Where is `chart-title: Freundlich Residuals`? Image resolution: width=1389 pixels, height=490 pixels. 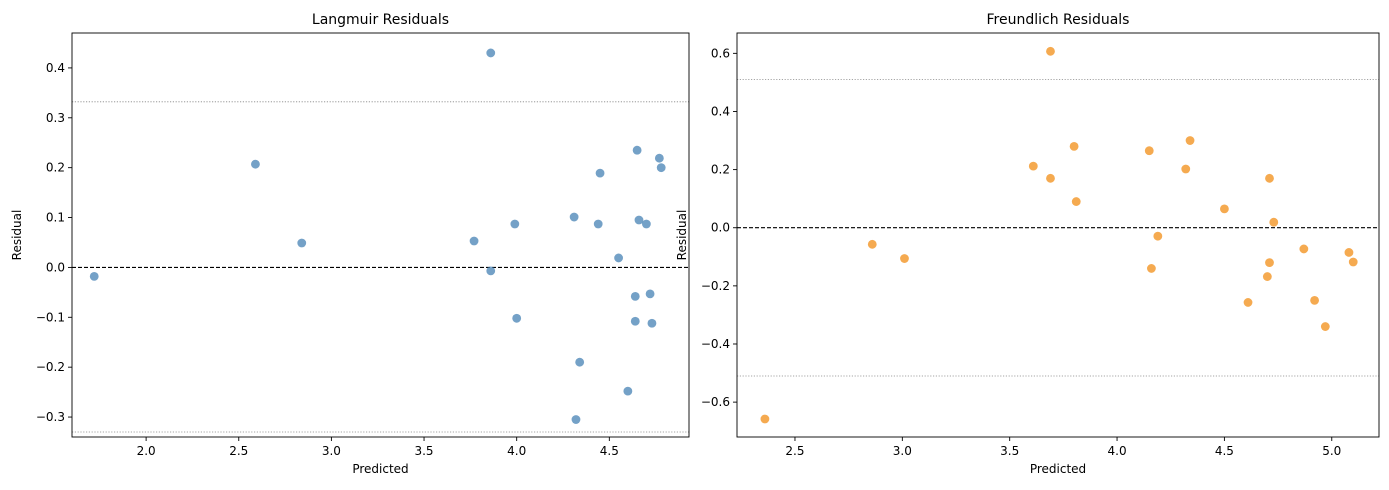
chart-title: Freundlich Residuals is located at coordinates (1058, 20).